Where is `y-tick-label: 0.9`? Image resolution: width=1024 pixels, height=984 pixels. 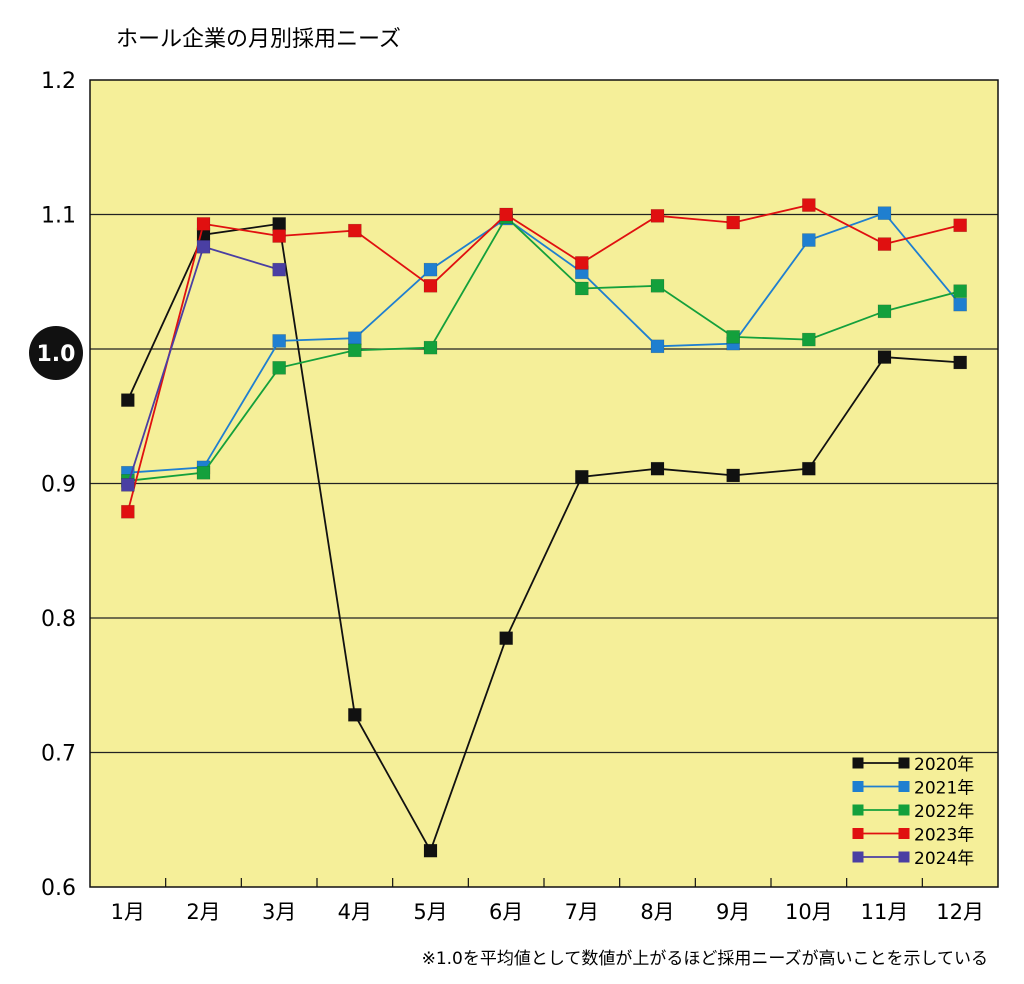 y-tick-label: 0.9 is located at coordinates (58, 485).